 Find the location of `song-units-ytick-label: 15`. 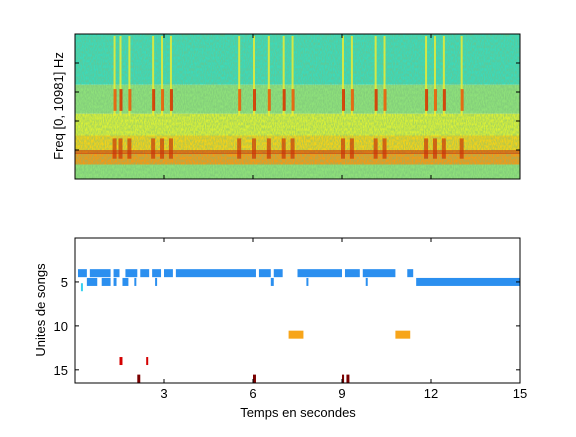

song-units-ytick-label: 15 is located at coordinates (61, 370).